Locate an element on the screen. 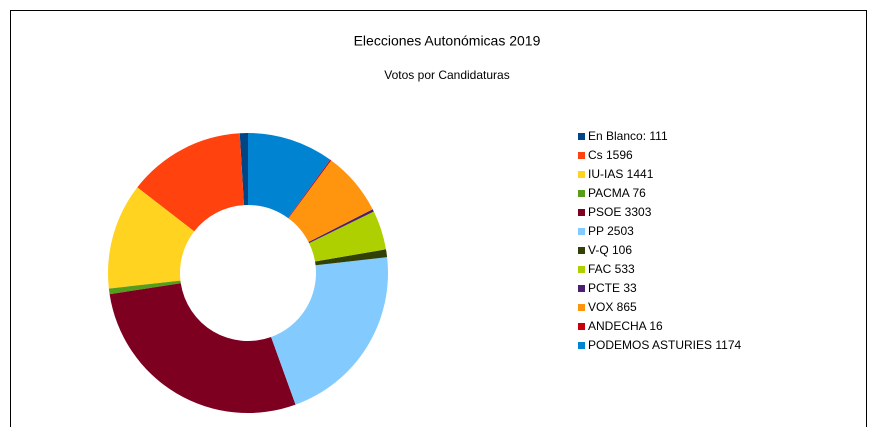 Image resolution: width=877 pixels, height=427 pixels. legend-label: PSOE 3303 is located at coordinates (620, 212).